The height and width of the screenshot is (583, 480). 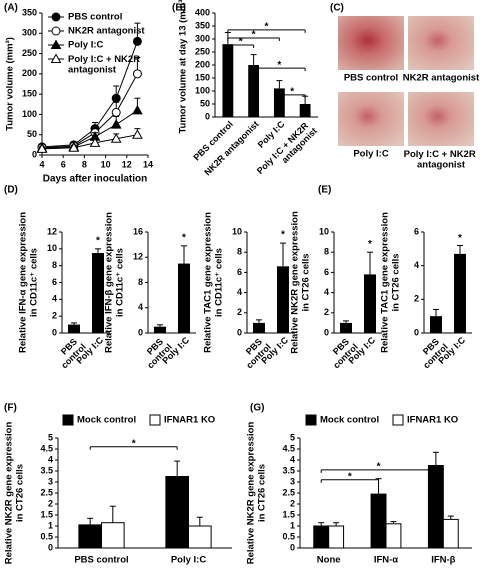 What do you see at coordinates (101, 560) in the screenshot?
I see `x-tick-label: PBS control` at bounding box center [101, 560].